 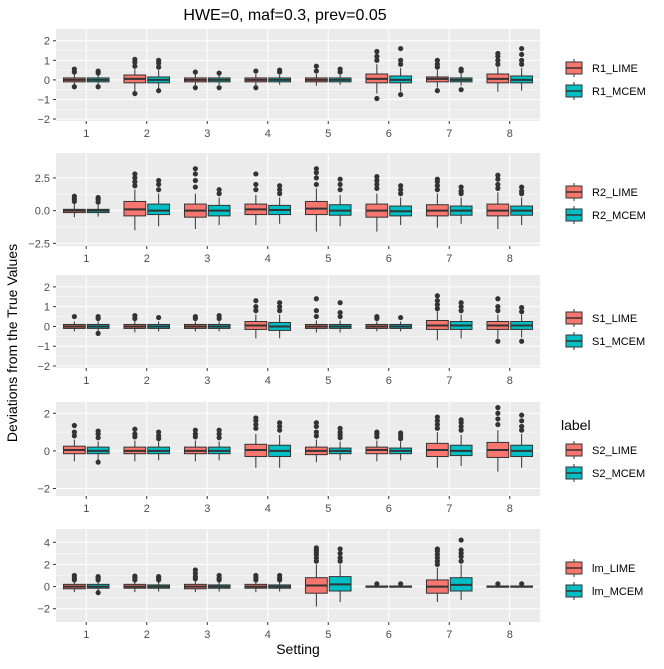 What do you see at coordinates (605, 203) in the screenshot?
I see `legend-R2: R2_LIME R2_MCEM` at bounding box center [605, 203].